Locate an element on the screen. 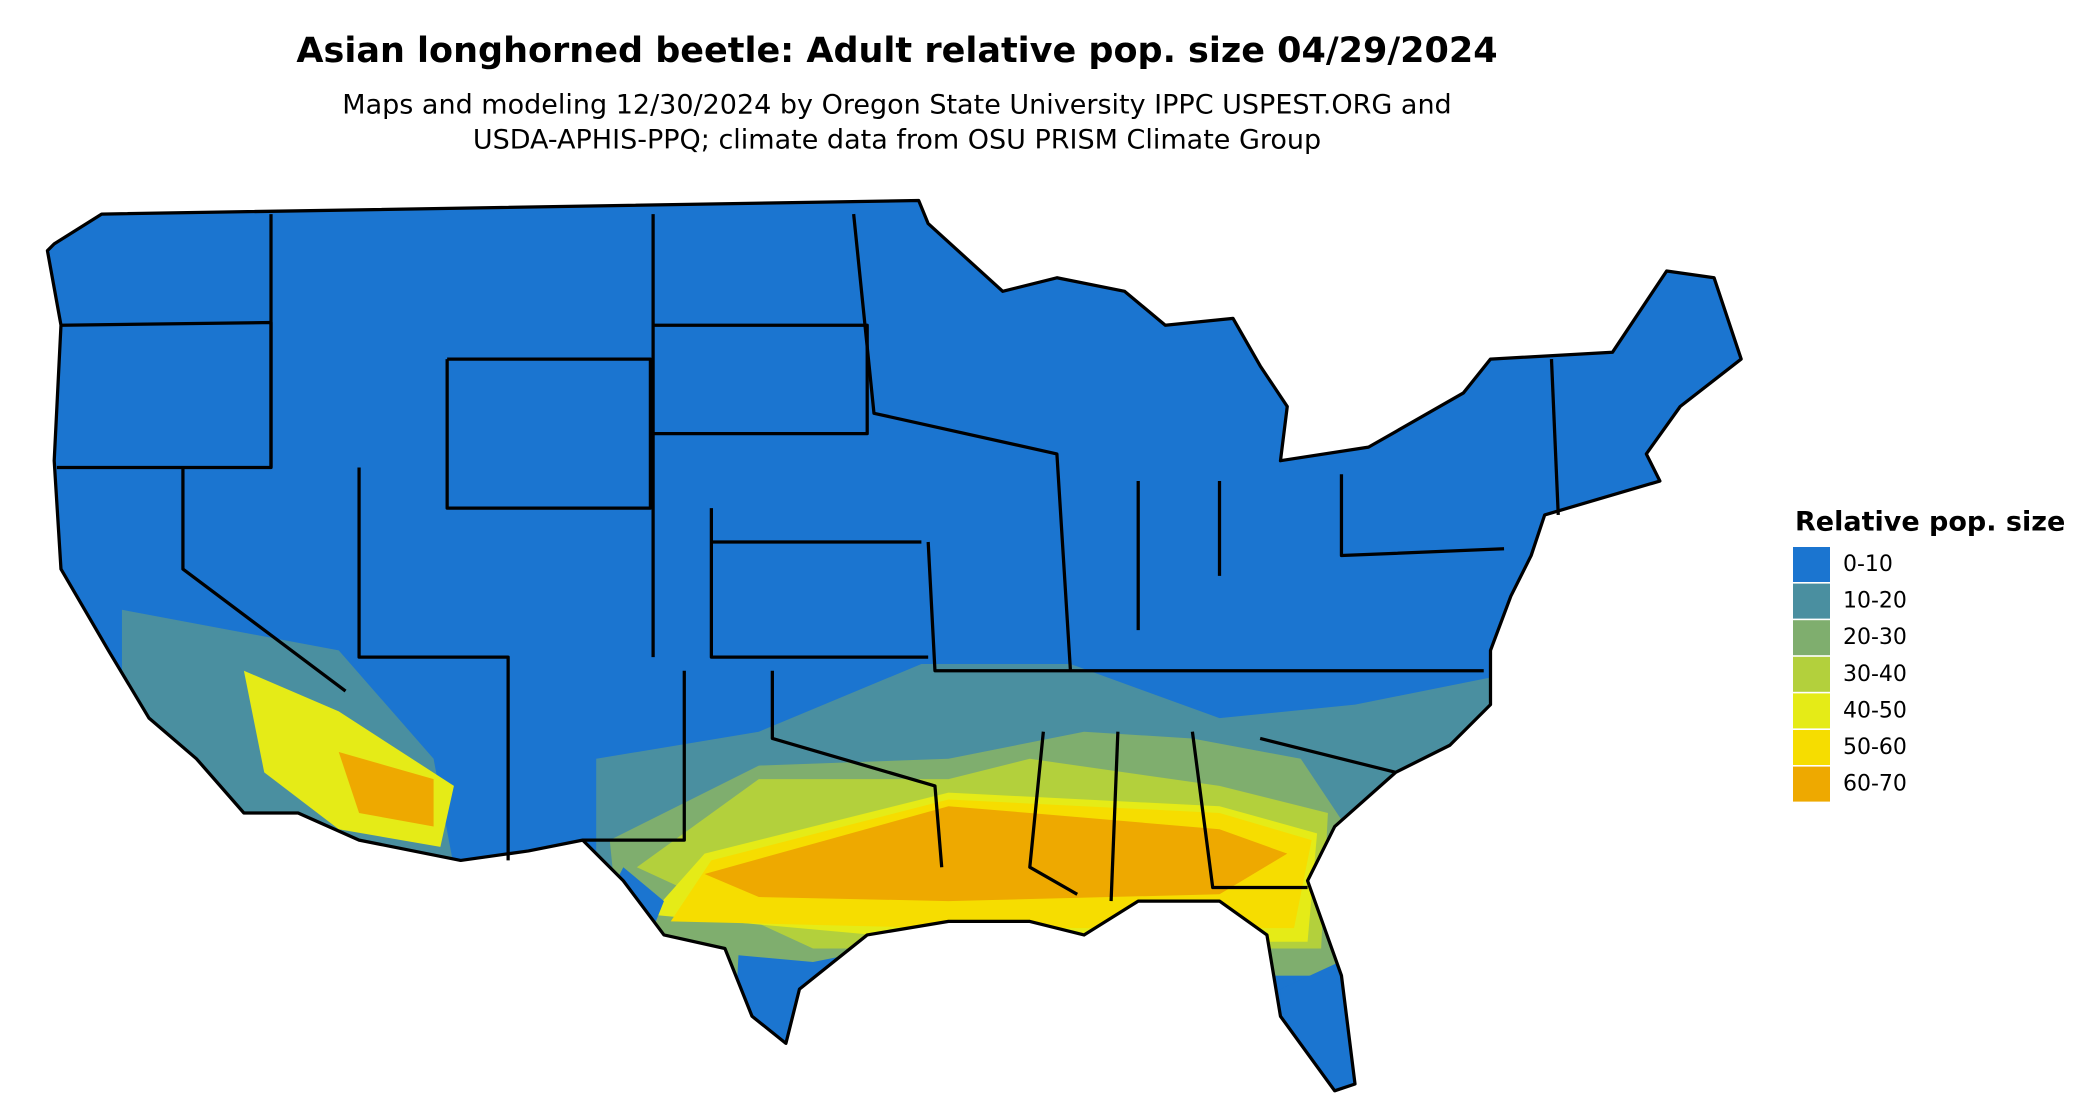  legend-label: 10-20 is located at coordinates (1875, 601).